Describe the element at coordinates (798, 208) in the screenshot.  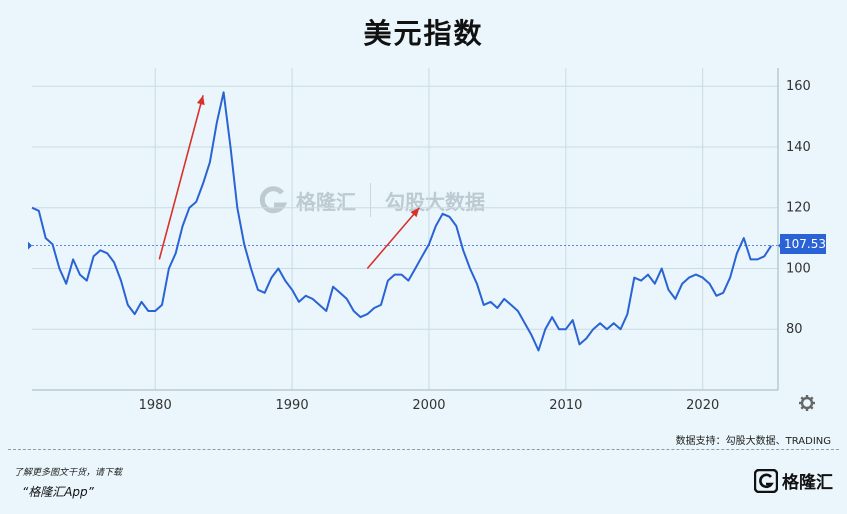
I see `y-tick-label: 120` at that location.